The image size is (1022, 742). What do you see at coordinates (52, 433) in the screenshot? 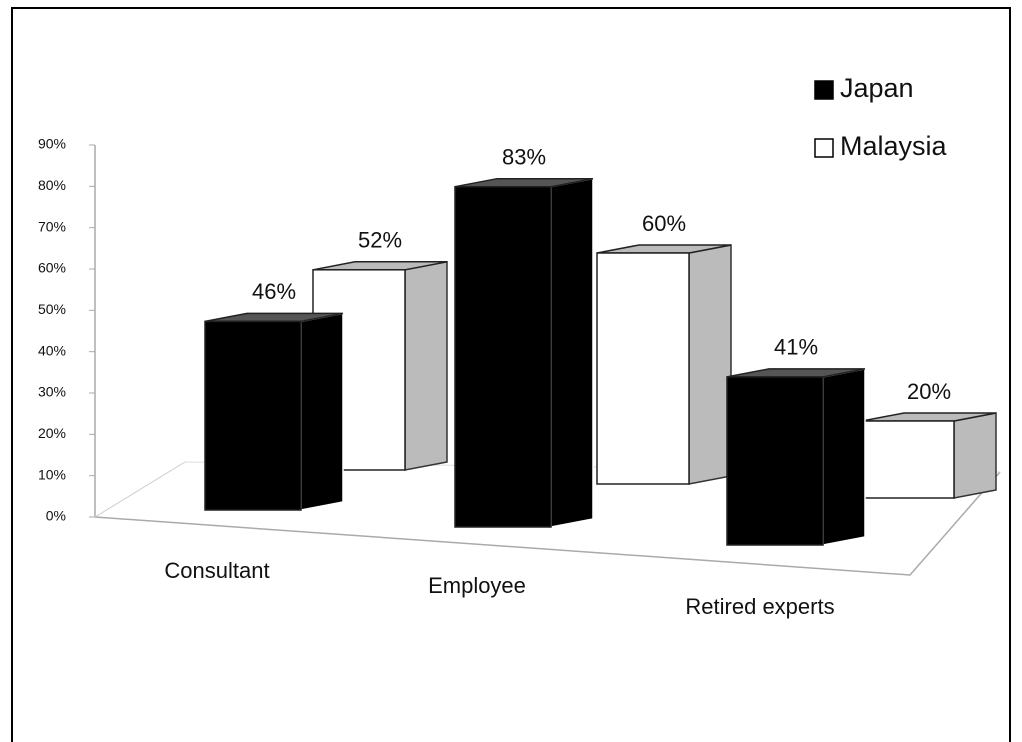
I see `y-tick-label: 20%` at bounding box center [52, 433].